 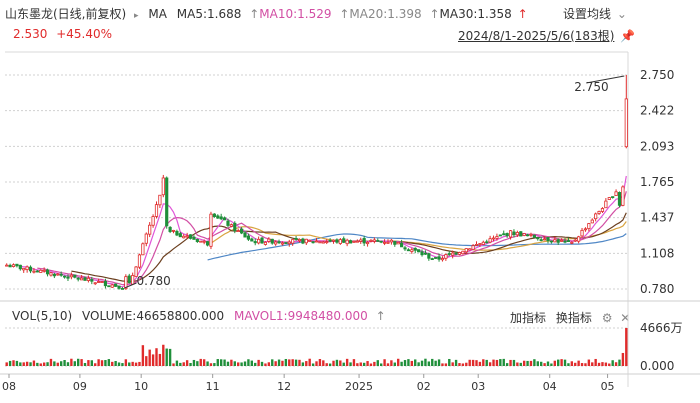 What do you see at coordinates (595, 13) in the screenshot?
I see `ma-settings-button: 设置均线 ⌄` at bounding box center [595, 13].